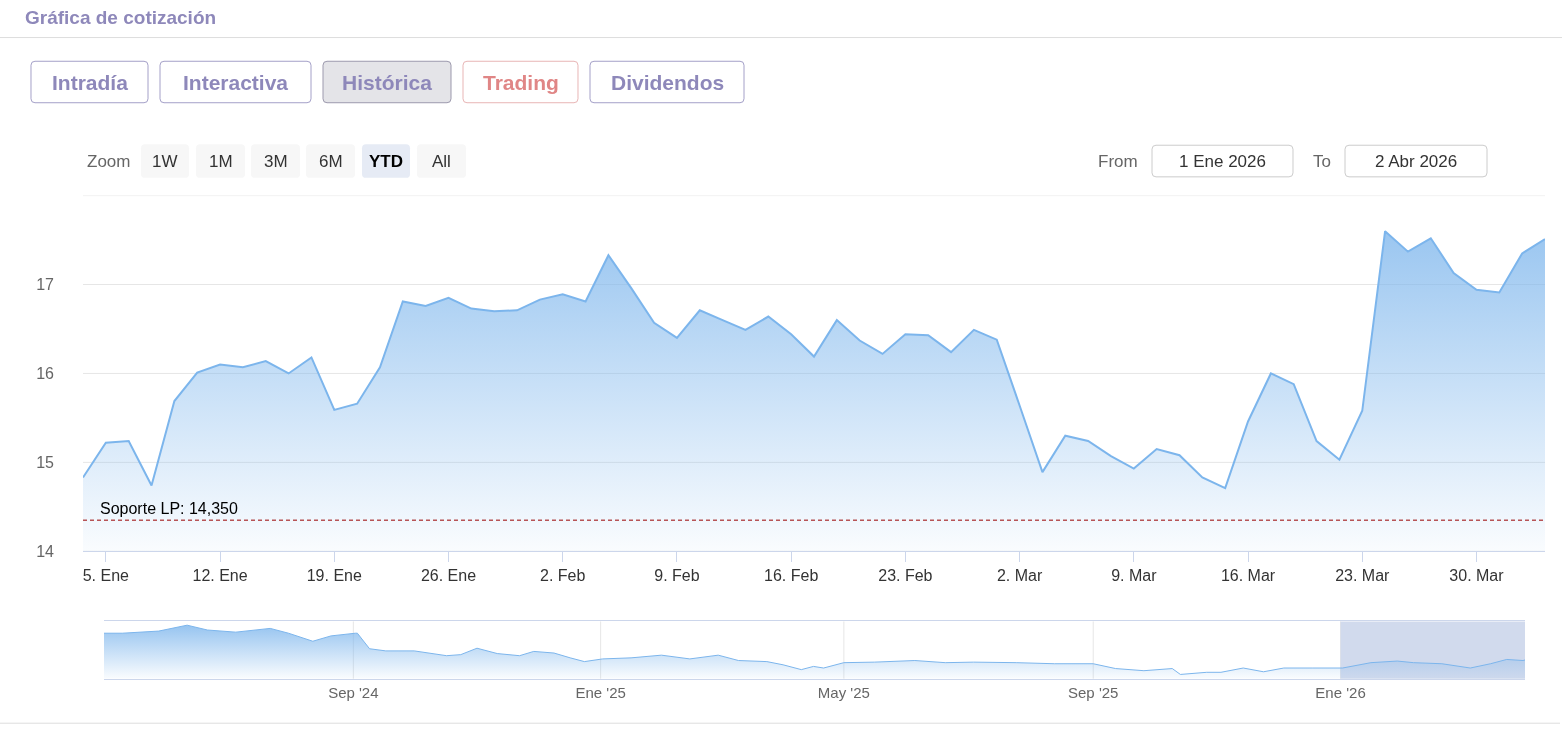 The width and height of the screenshot is (1568, 748). What do you see at coordinates (109, 161) in the screenshot?
I see `text: Zoom` at bounding box center [109, 161].